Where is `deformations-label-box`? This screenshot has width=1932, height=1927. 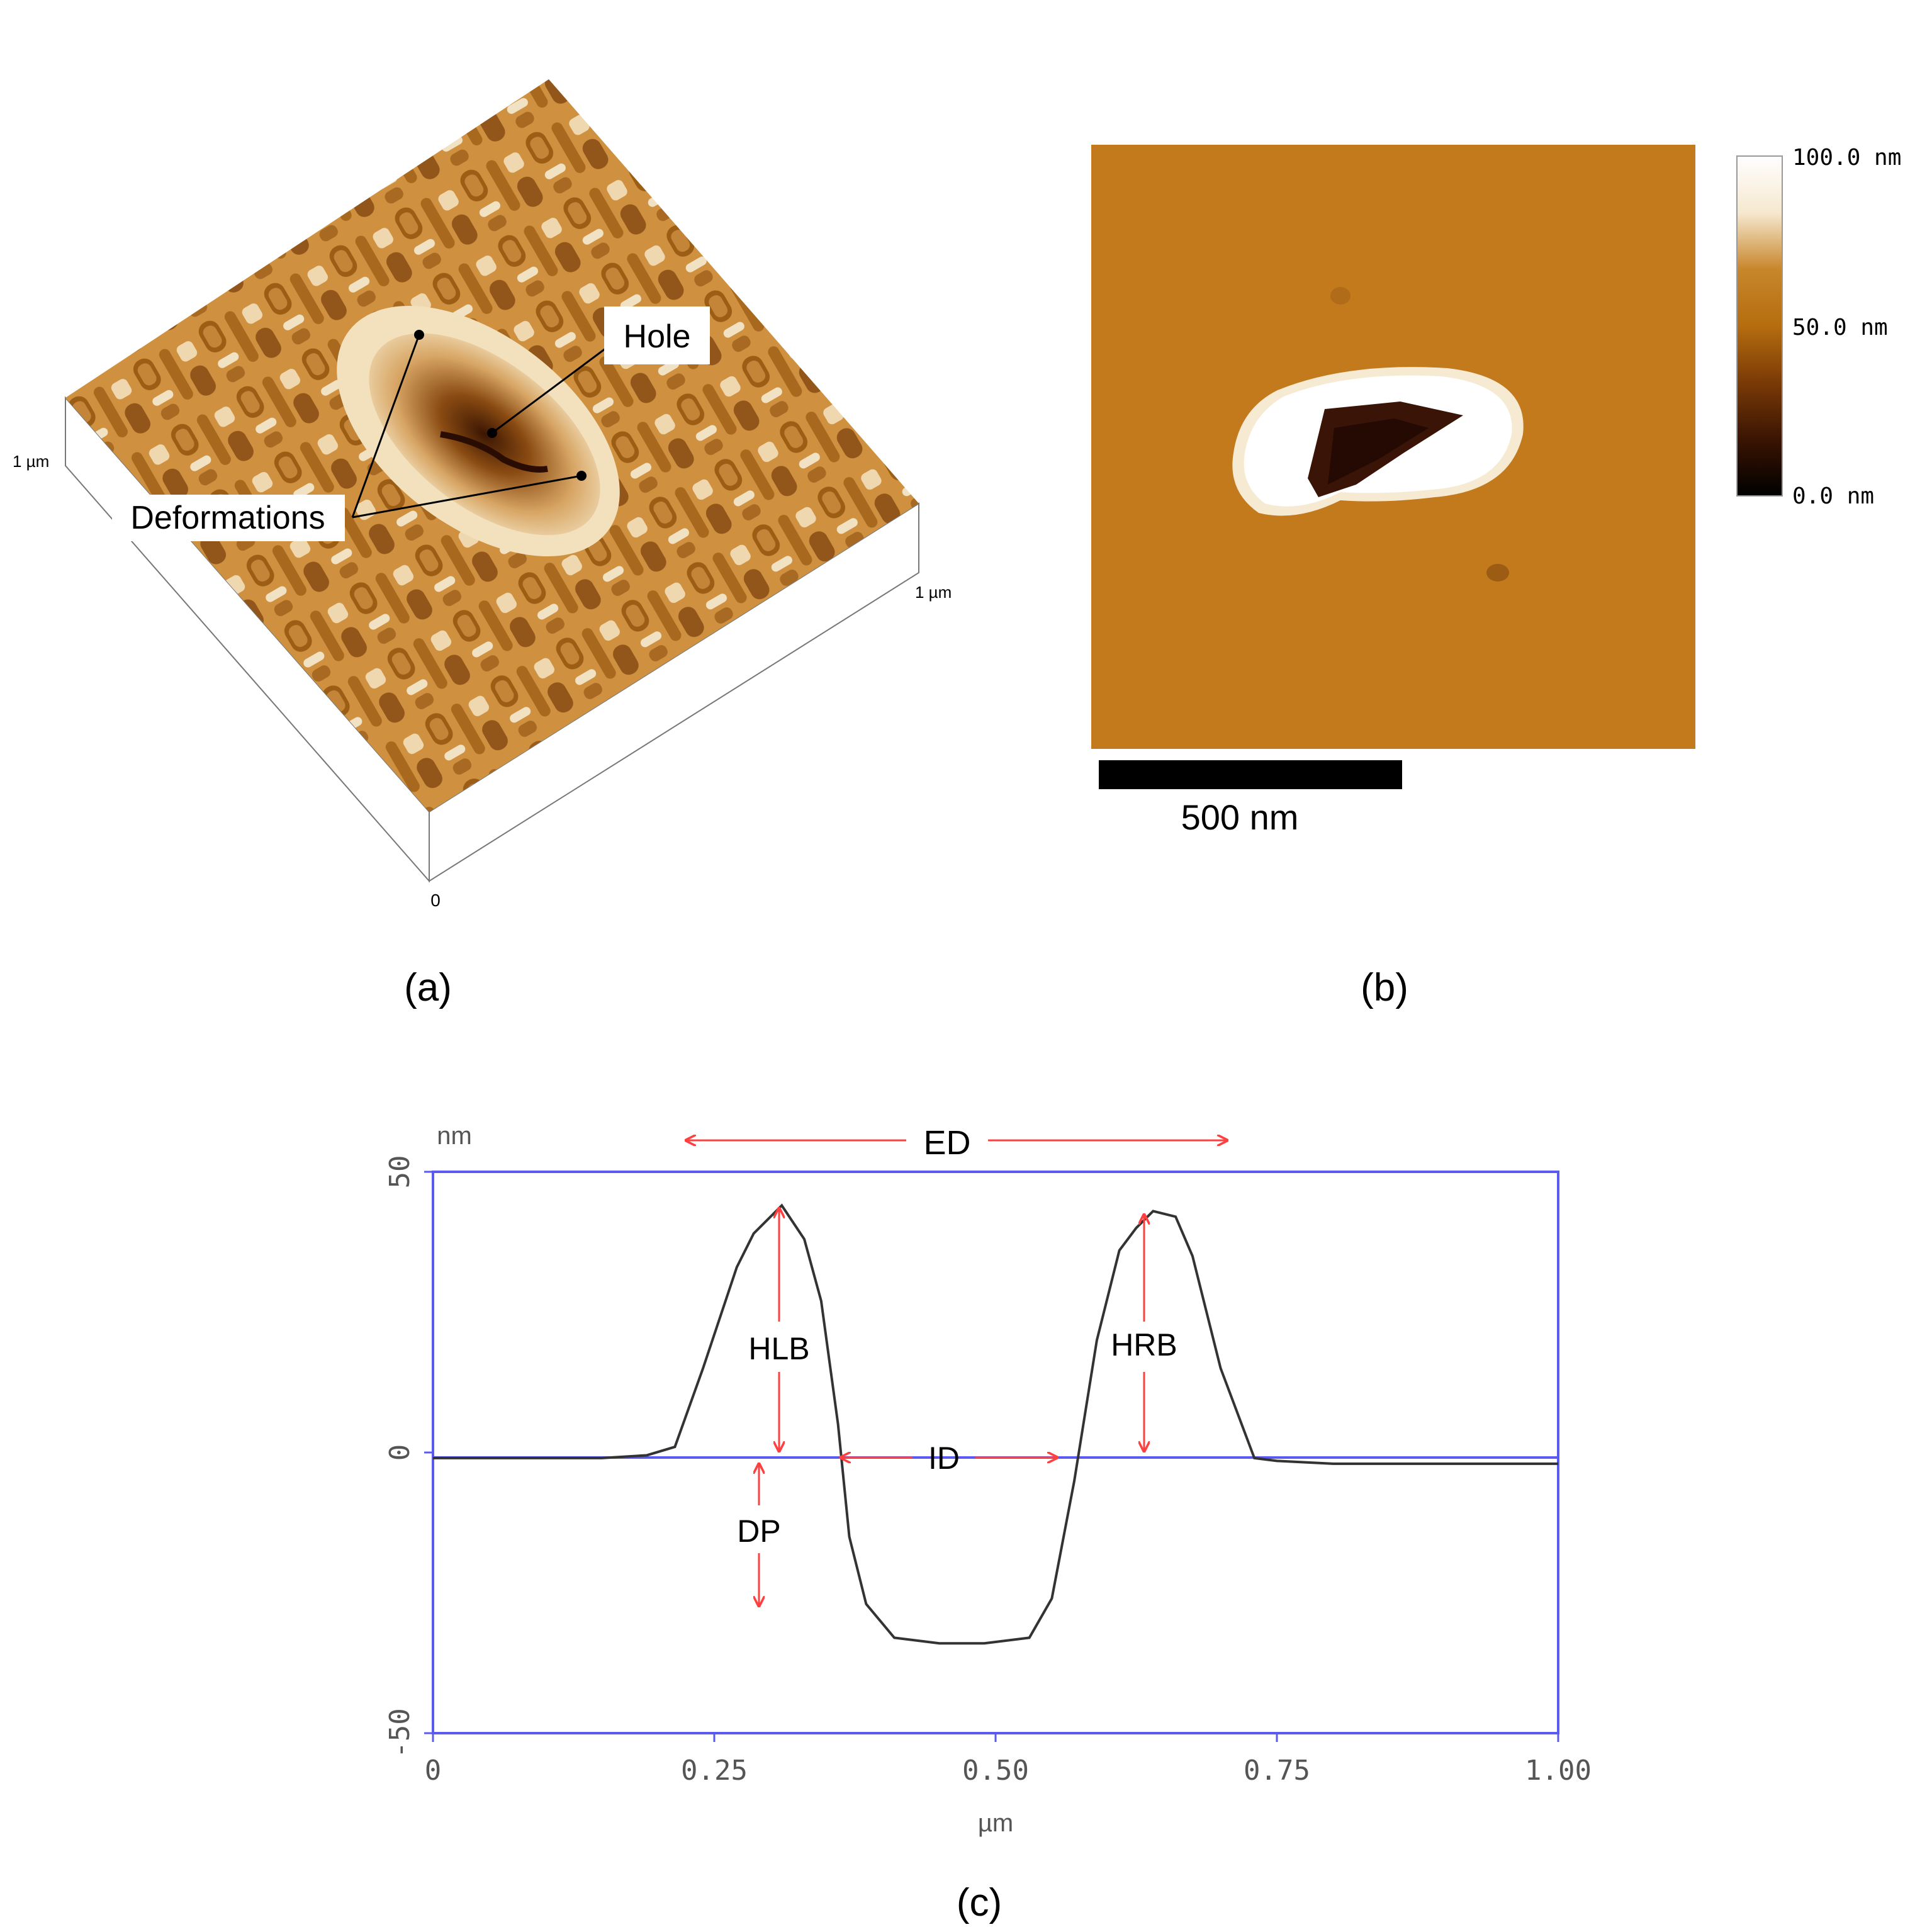
deformations-label-box is located at coordinates (228, 518).